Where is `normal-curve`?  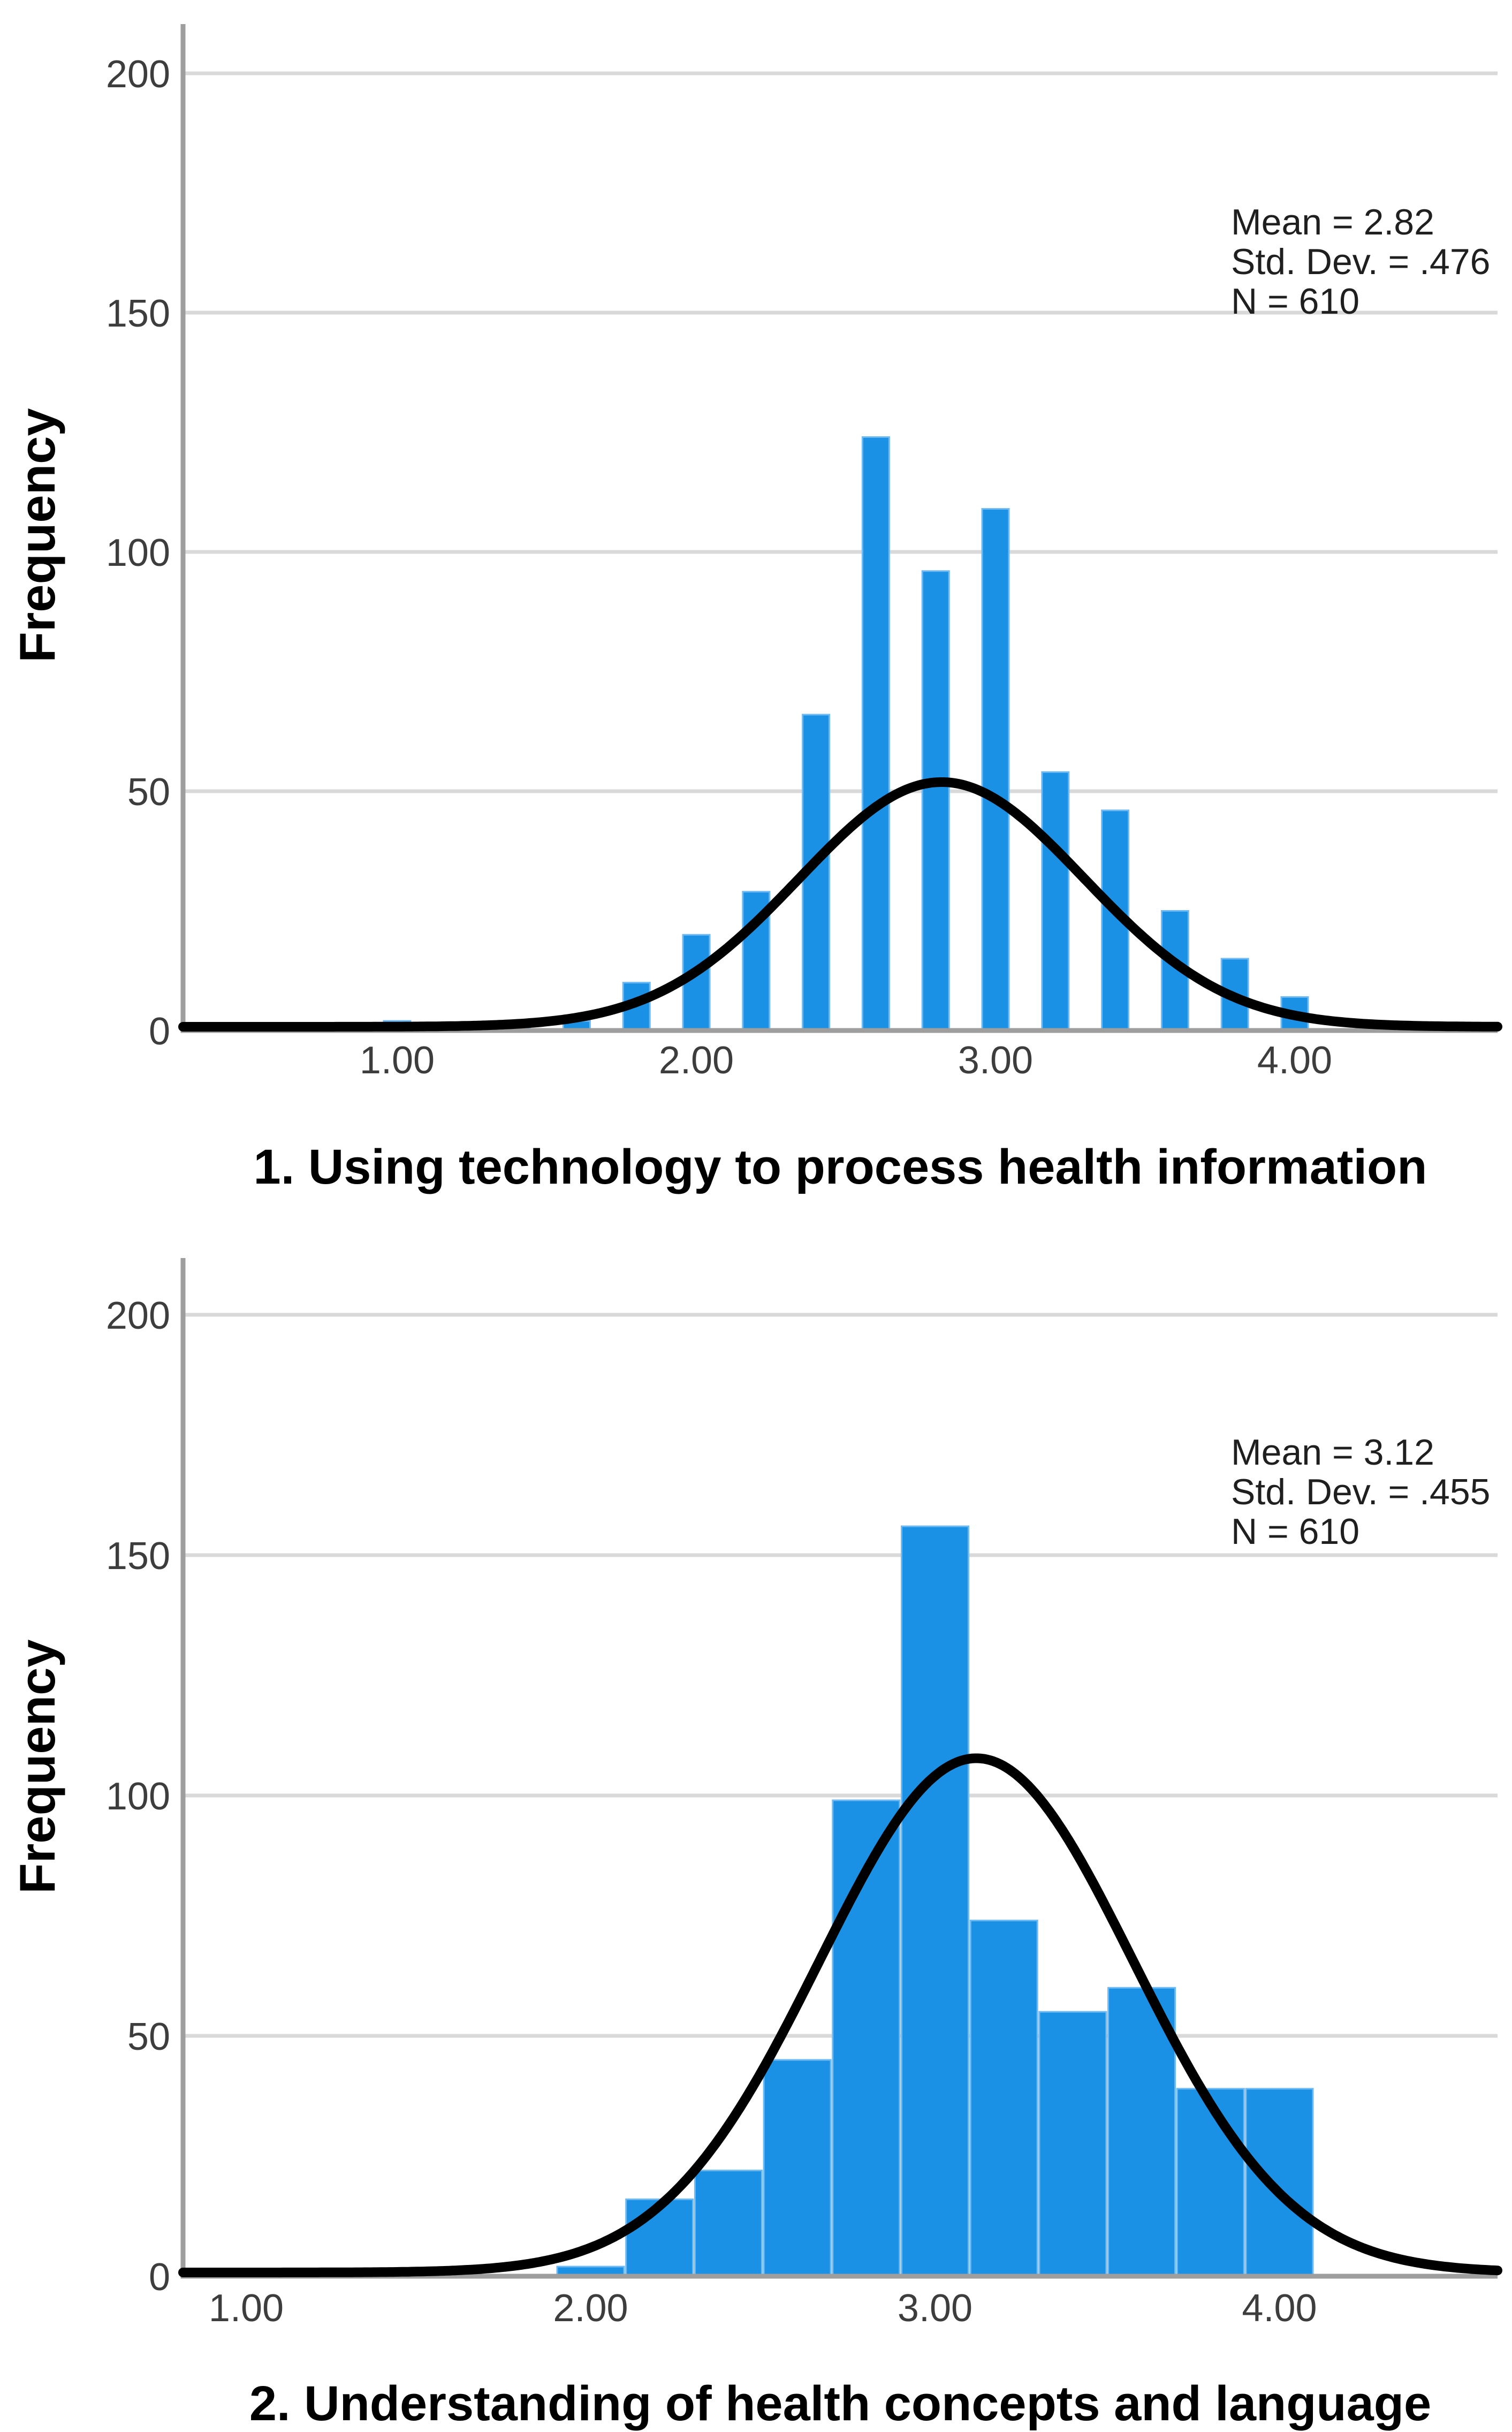
normal-curve is located at coordinates (840, 904).